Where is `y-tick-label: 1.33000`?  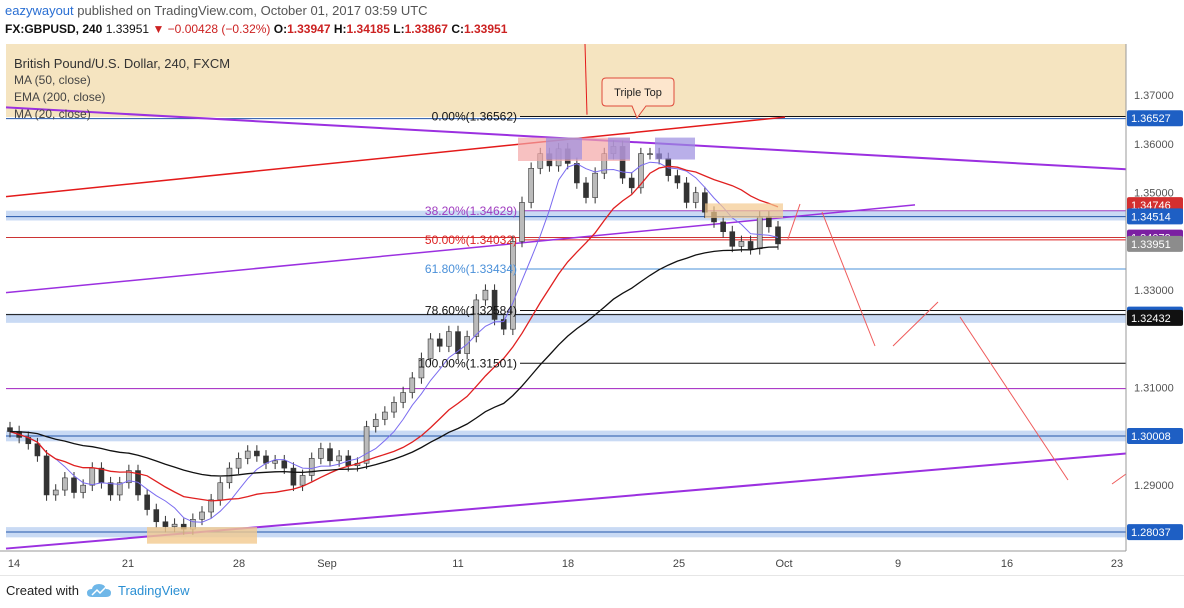 y-tick-label: 1.33000 is located at coordinates (1154, 291).